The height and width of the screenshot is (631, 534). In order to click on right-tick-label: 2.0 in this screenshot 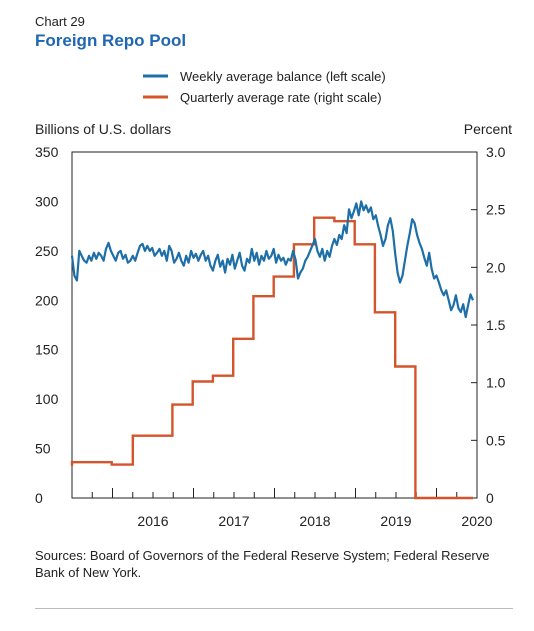, I will do `click(496, 267)`.